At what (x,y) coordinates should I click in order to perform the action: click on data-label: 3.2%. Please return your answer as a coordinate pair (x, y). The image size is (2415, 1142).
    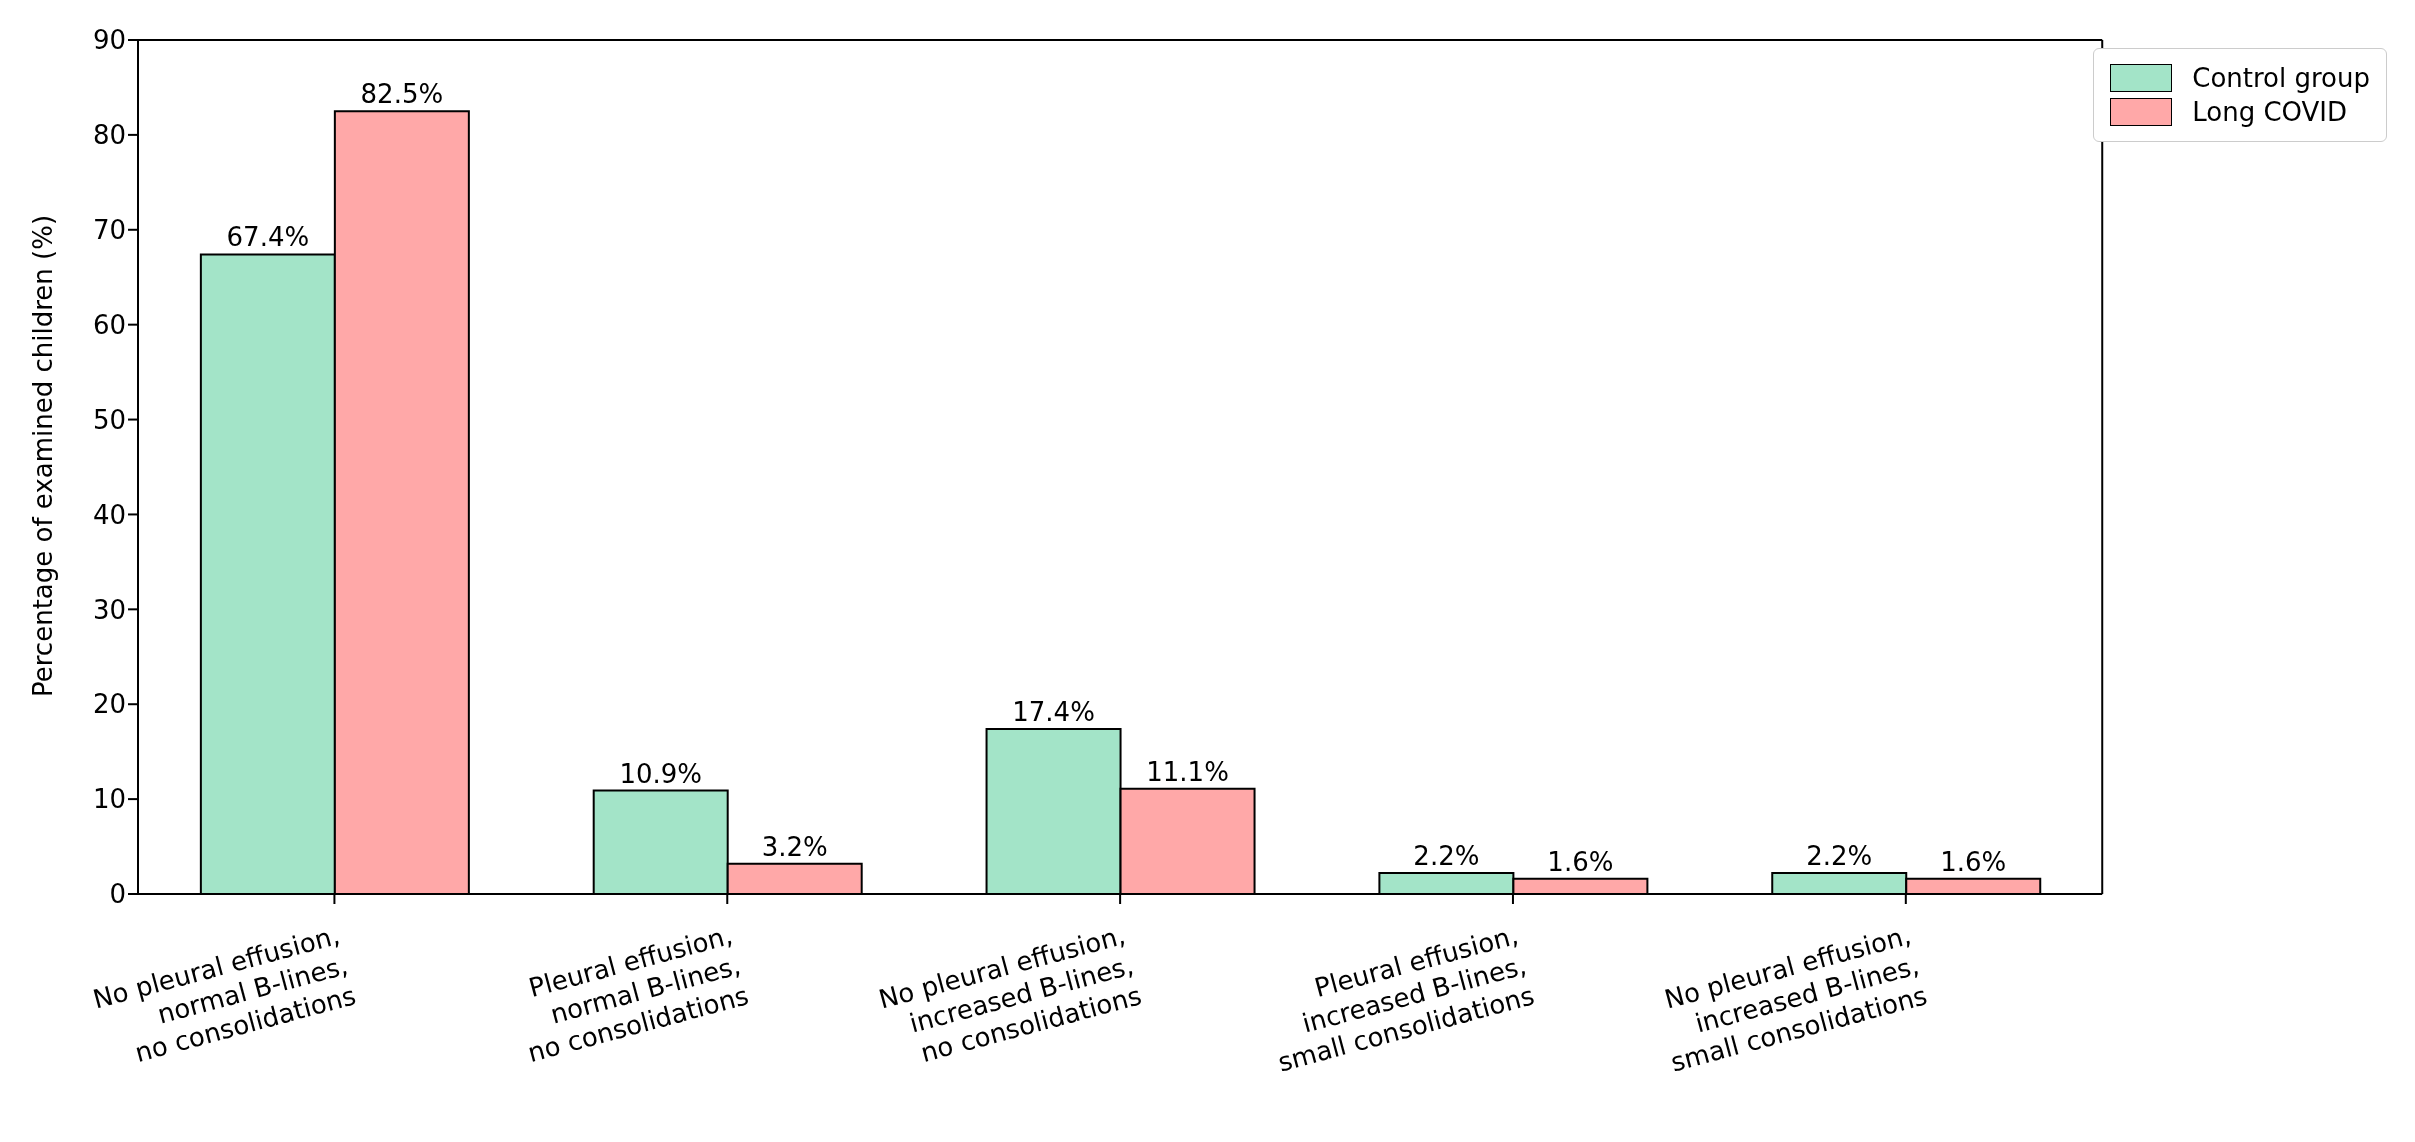
    Looking at the image, I should click on (794, 846).